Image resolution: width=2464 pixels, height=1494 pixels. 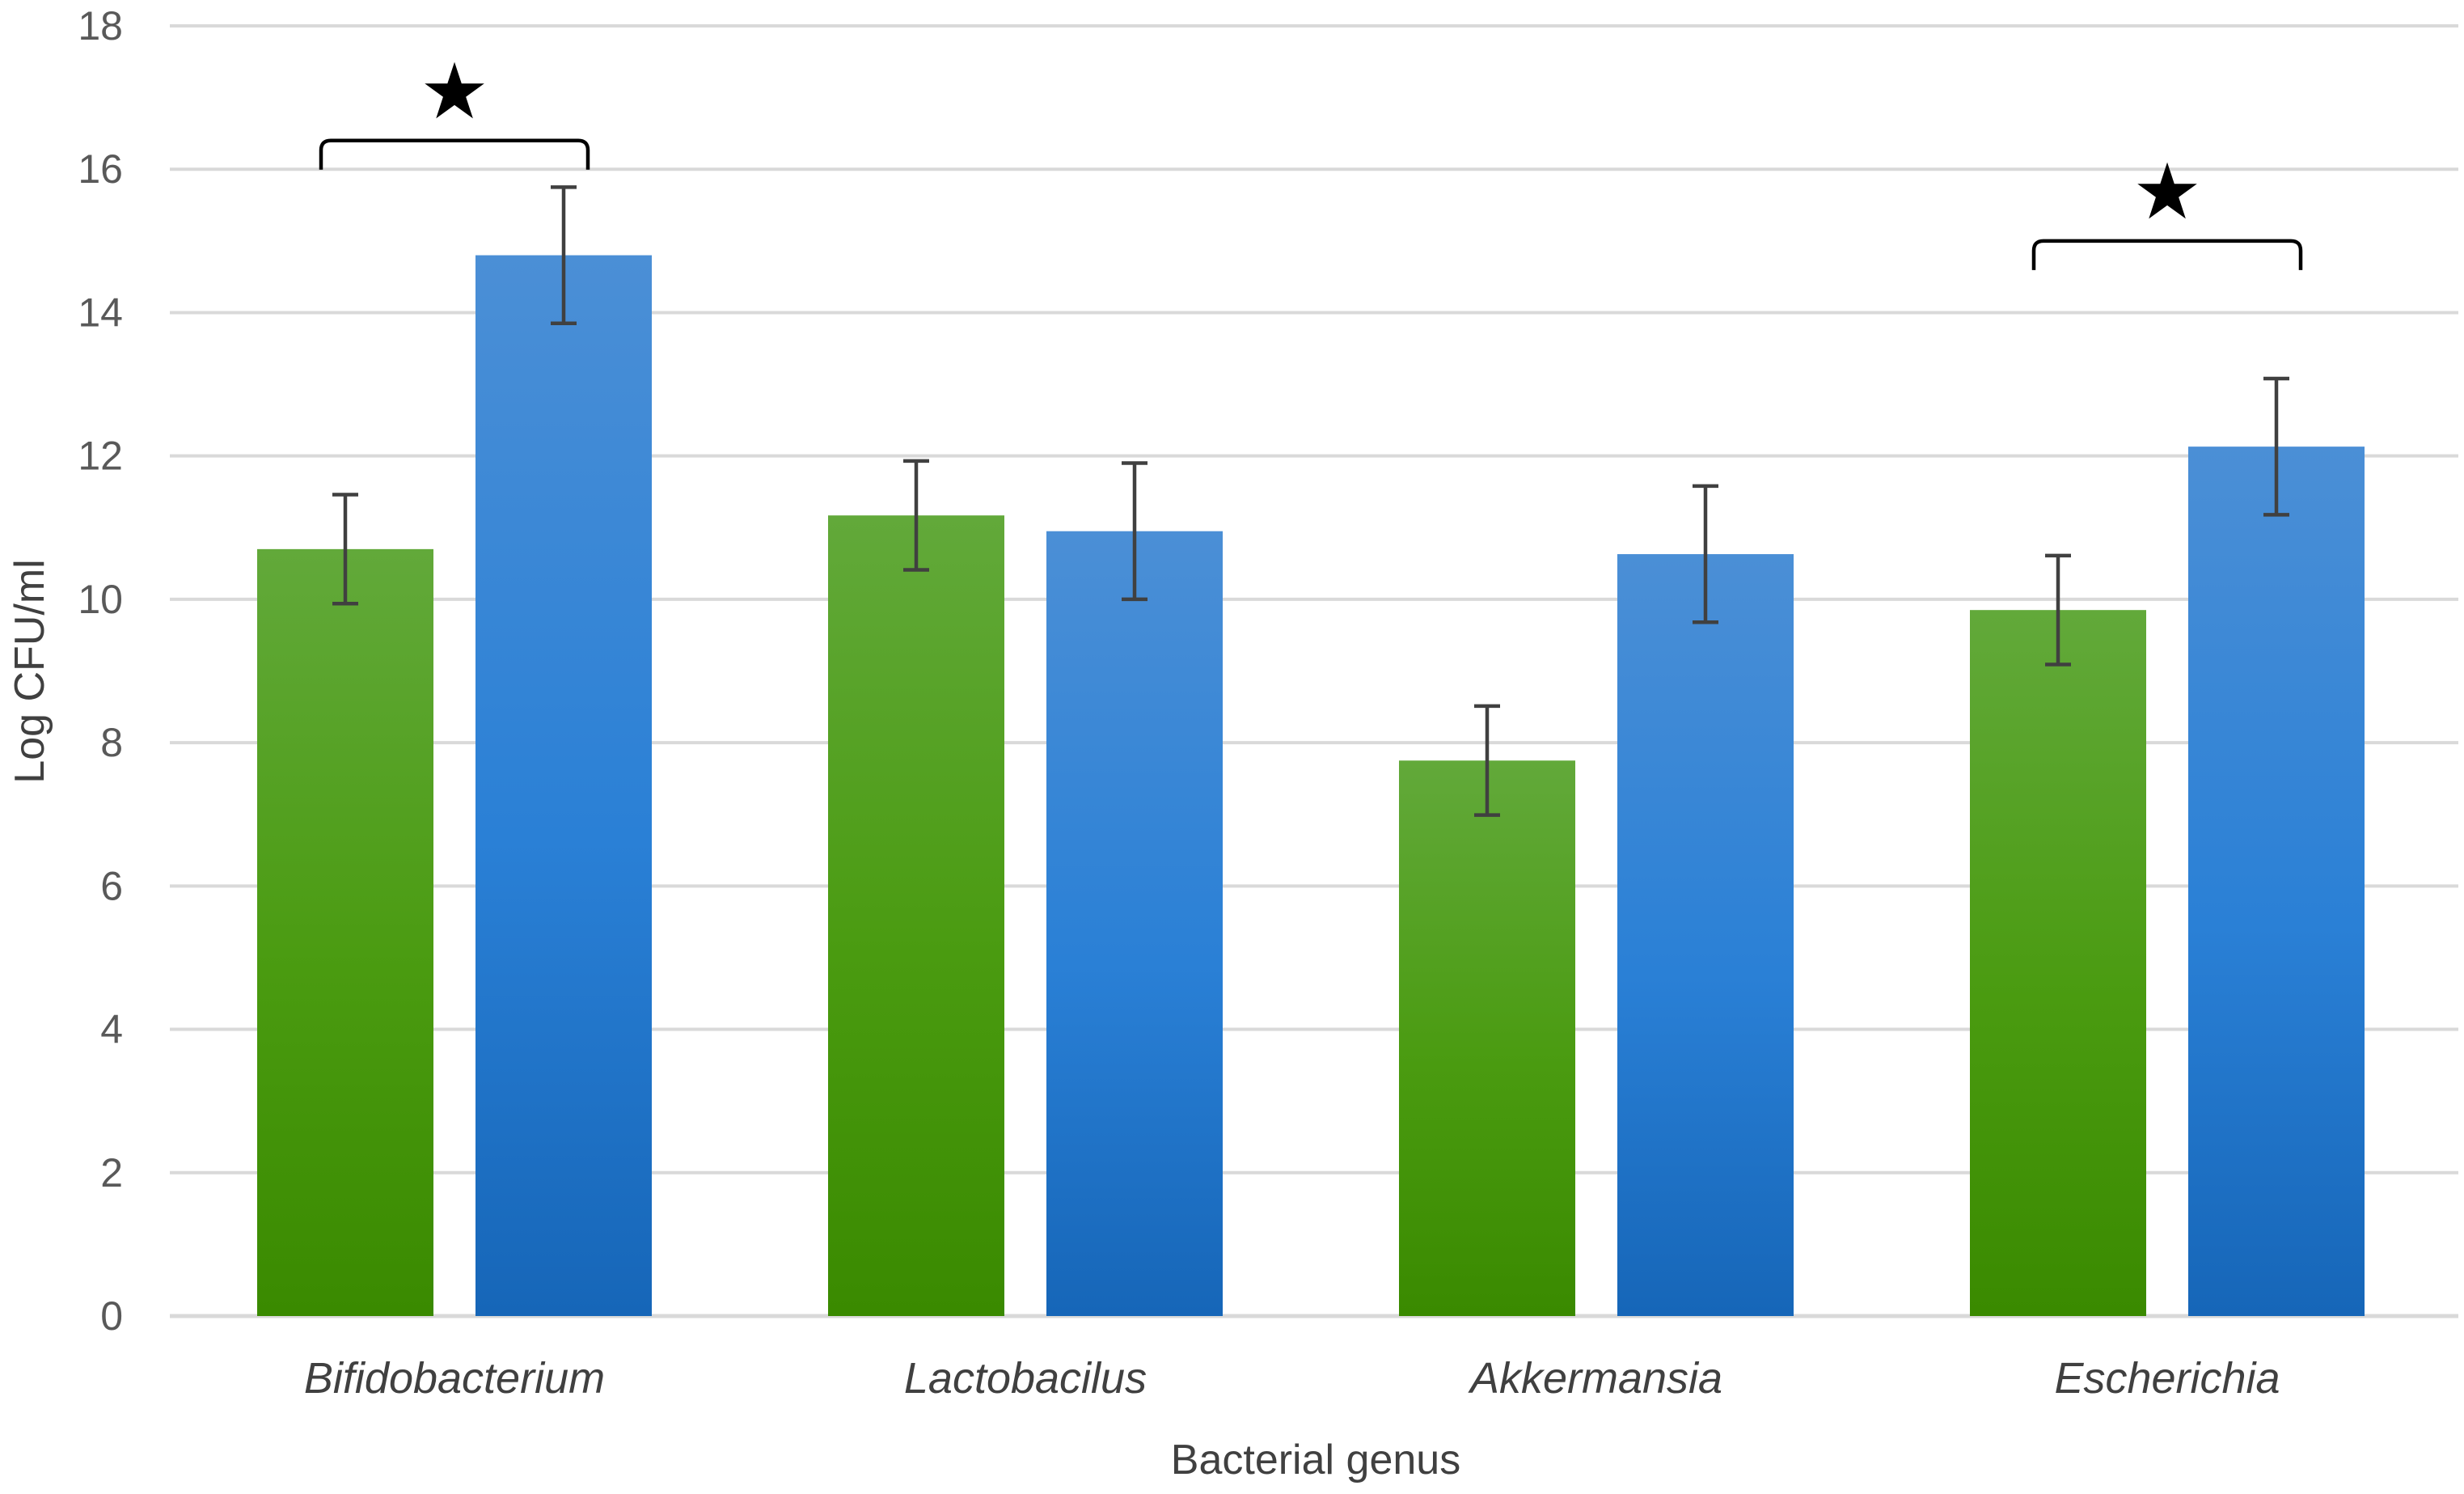 What do you see at coordinates (564, 255) in the screenshot?
I see `error-bar-blue-bifidobacterium` at bounding box center [564, 255].